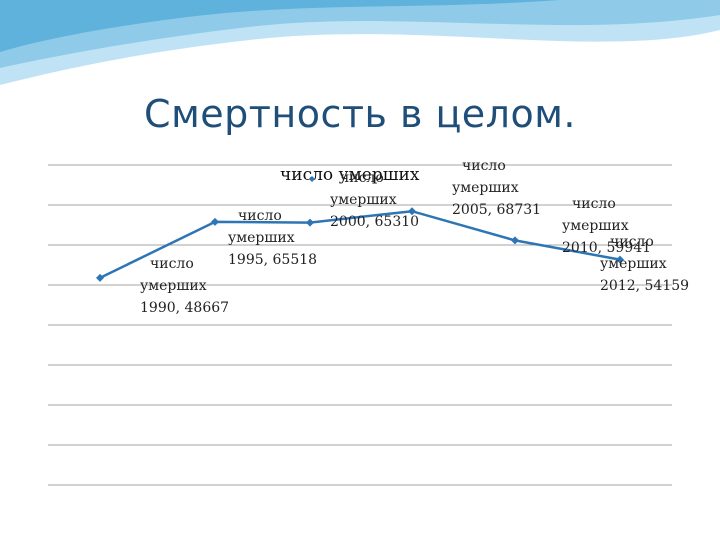 The image size is (720, 540). I want to click on data-label-2: число умерших 2000, 65310, so click(374, 200).